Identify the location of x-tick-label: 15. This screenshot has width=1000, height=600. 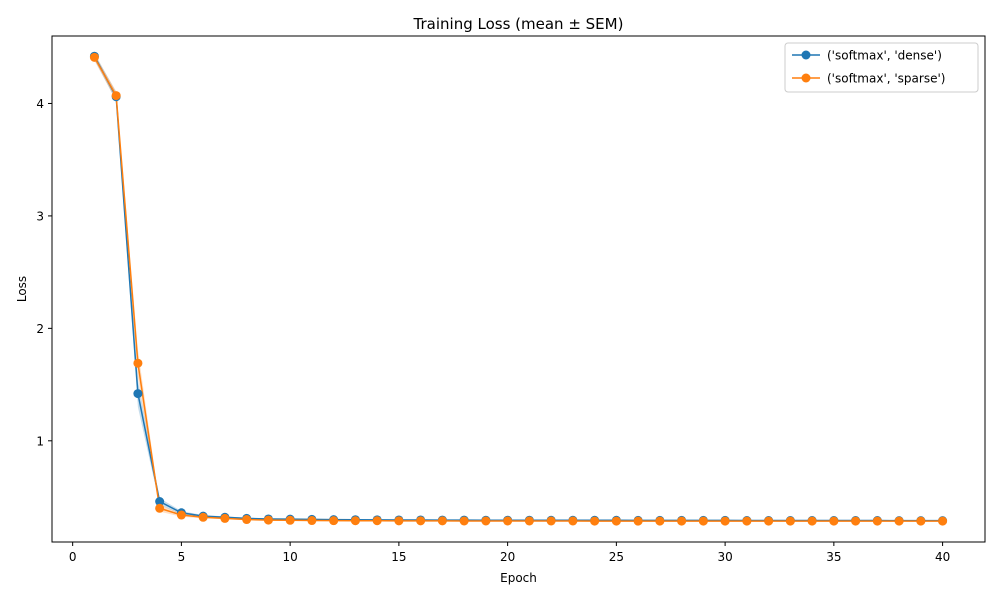
(398, 557).